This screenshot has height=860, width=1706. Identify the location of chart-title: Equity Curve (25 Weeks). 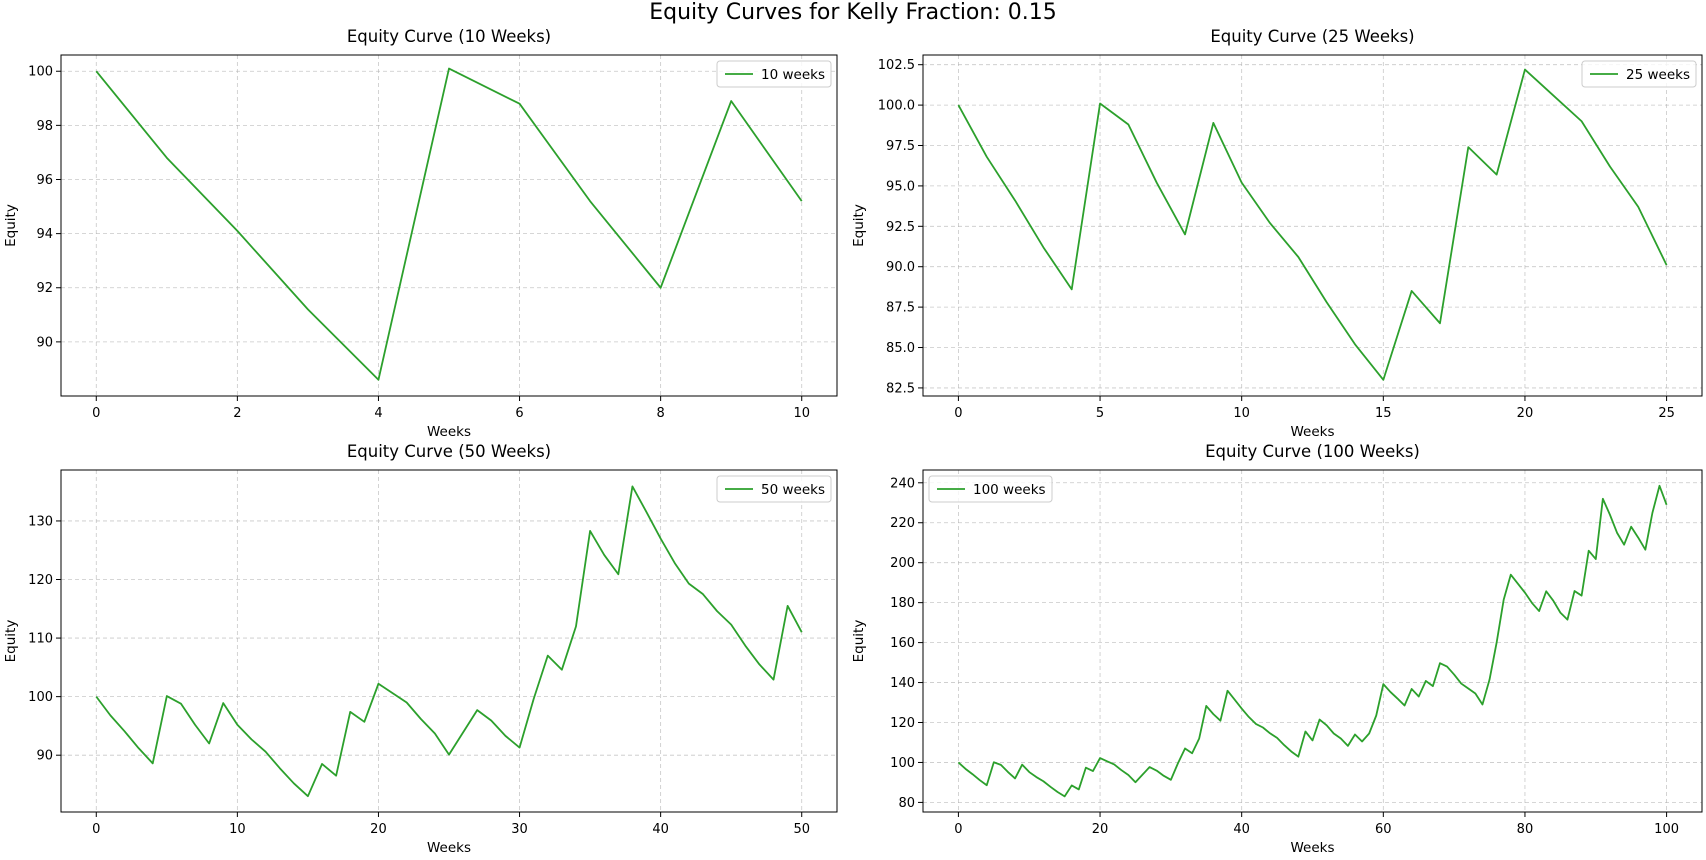
(1312, 36).